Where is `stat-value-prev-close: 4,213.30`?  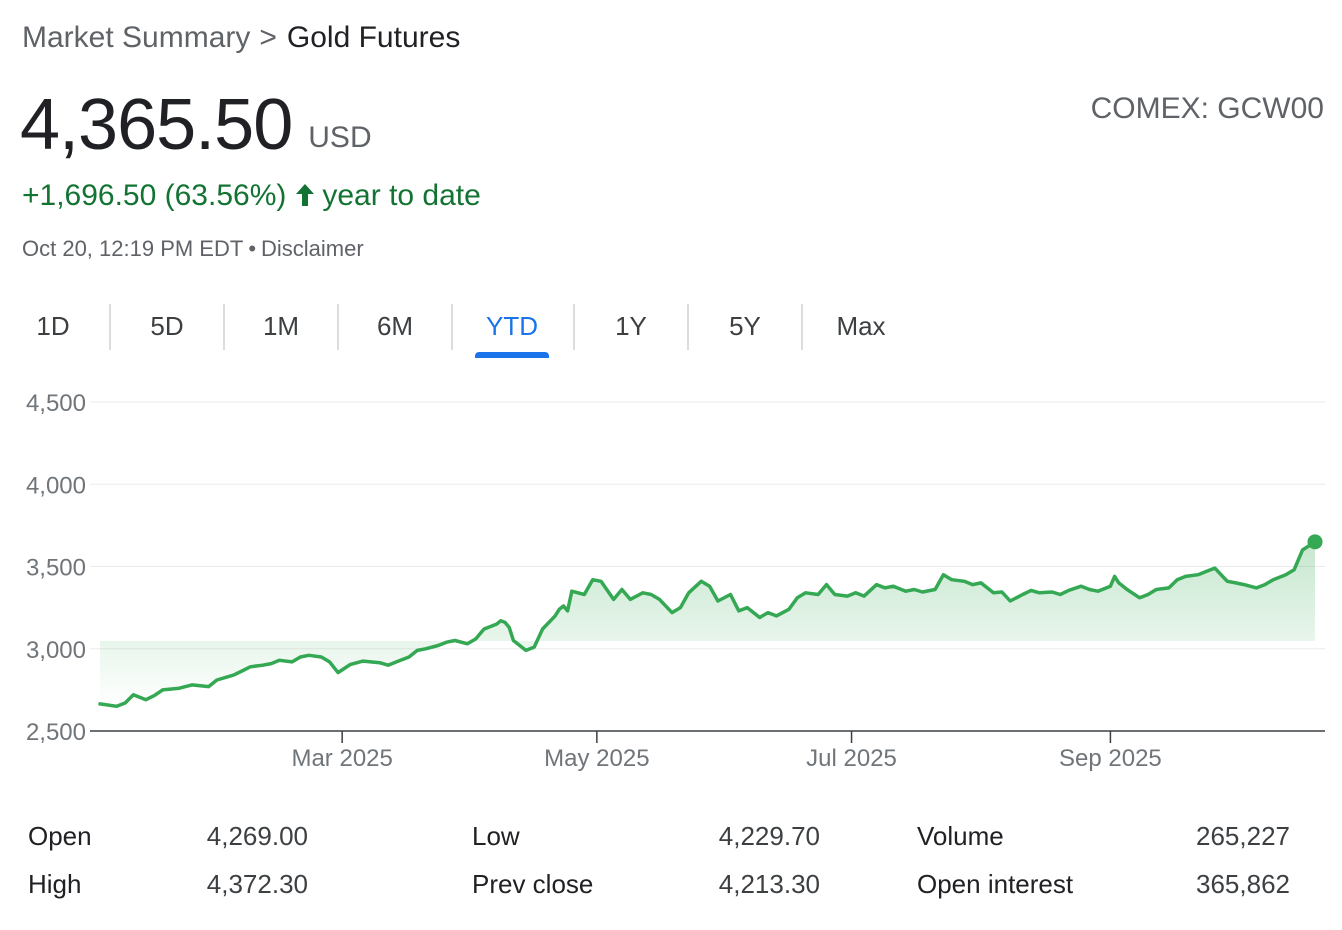 stat-value-prev-close: 4,213.30 is located at coordinates (769, 884).